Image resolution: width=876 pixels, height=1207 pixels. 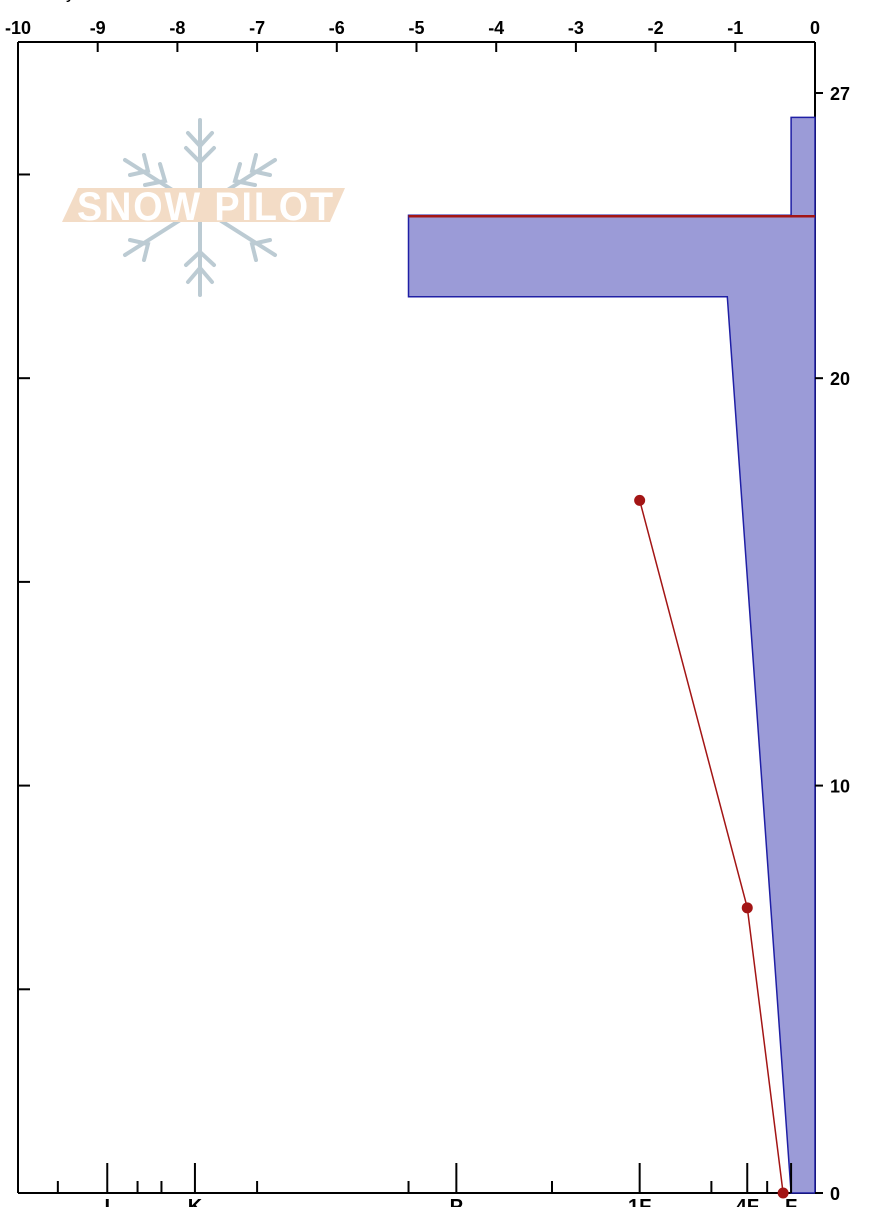 I want to click on temperature-profile, so click(x=711, y=846).